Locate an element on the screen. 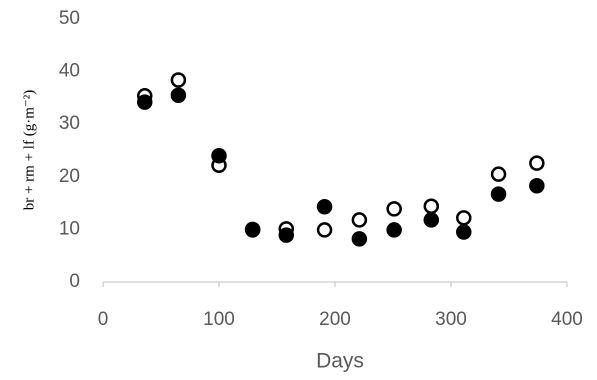  y-tick-label: 0 is located at coordinates (74, 281).